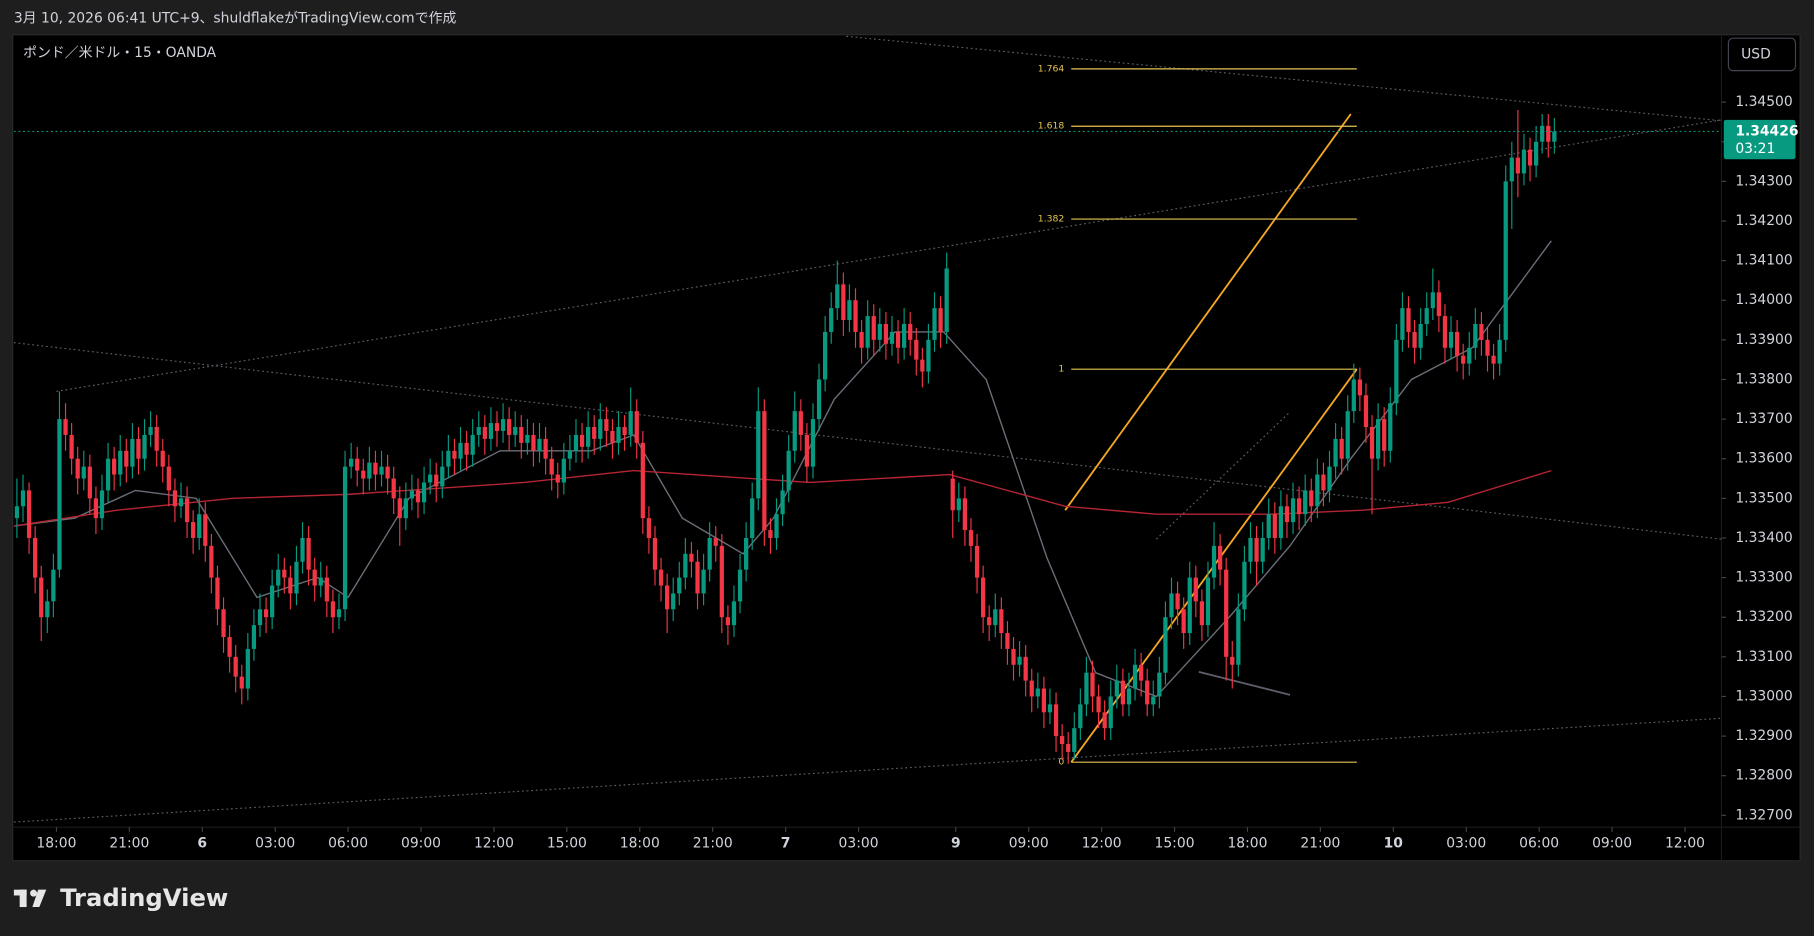  I want to click on x-tick-label: 09:00, so click(421, 843).